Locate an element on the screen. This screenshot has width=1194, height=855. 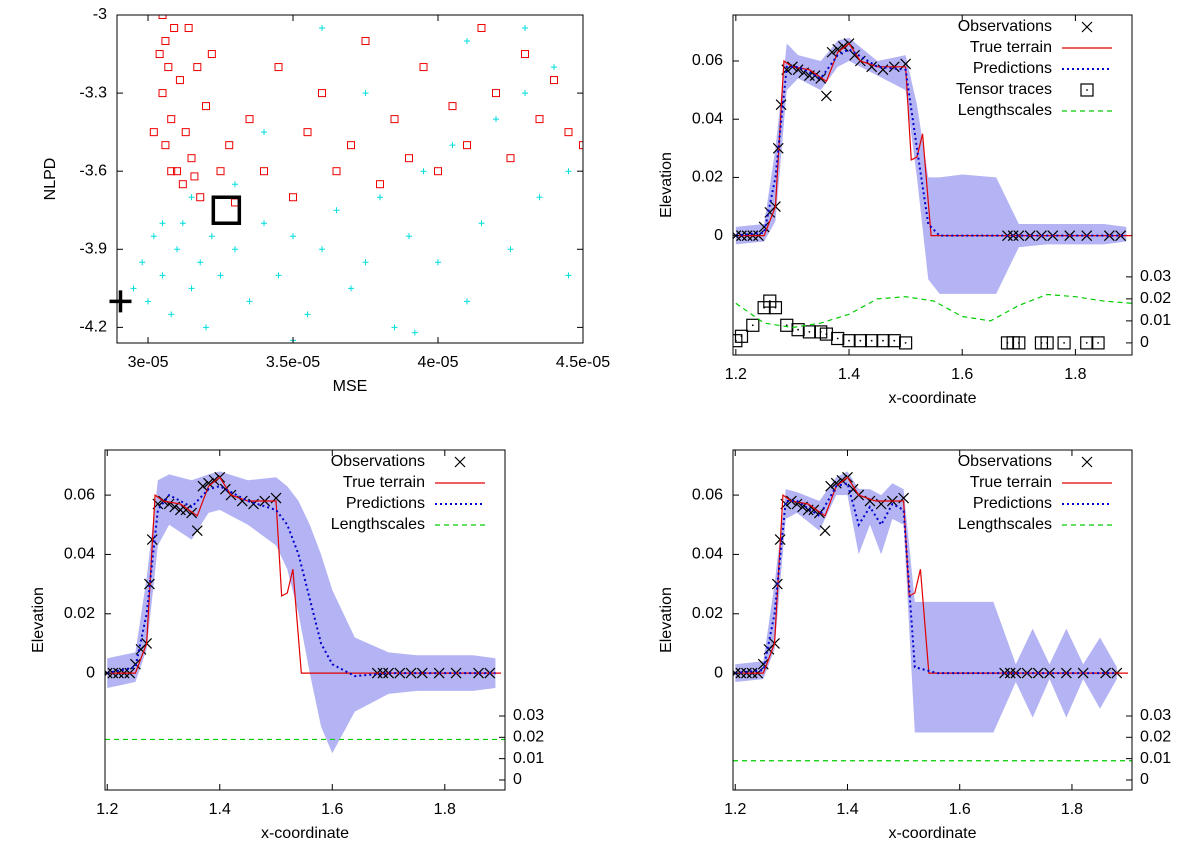
plot-frame is located at coordinates (305, 620).